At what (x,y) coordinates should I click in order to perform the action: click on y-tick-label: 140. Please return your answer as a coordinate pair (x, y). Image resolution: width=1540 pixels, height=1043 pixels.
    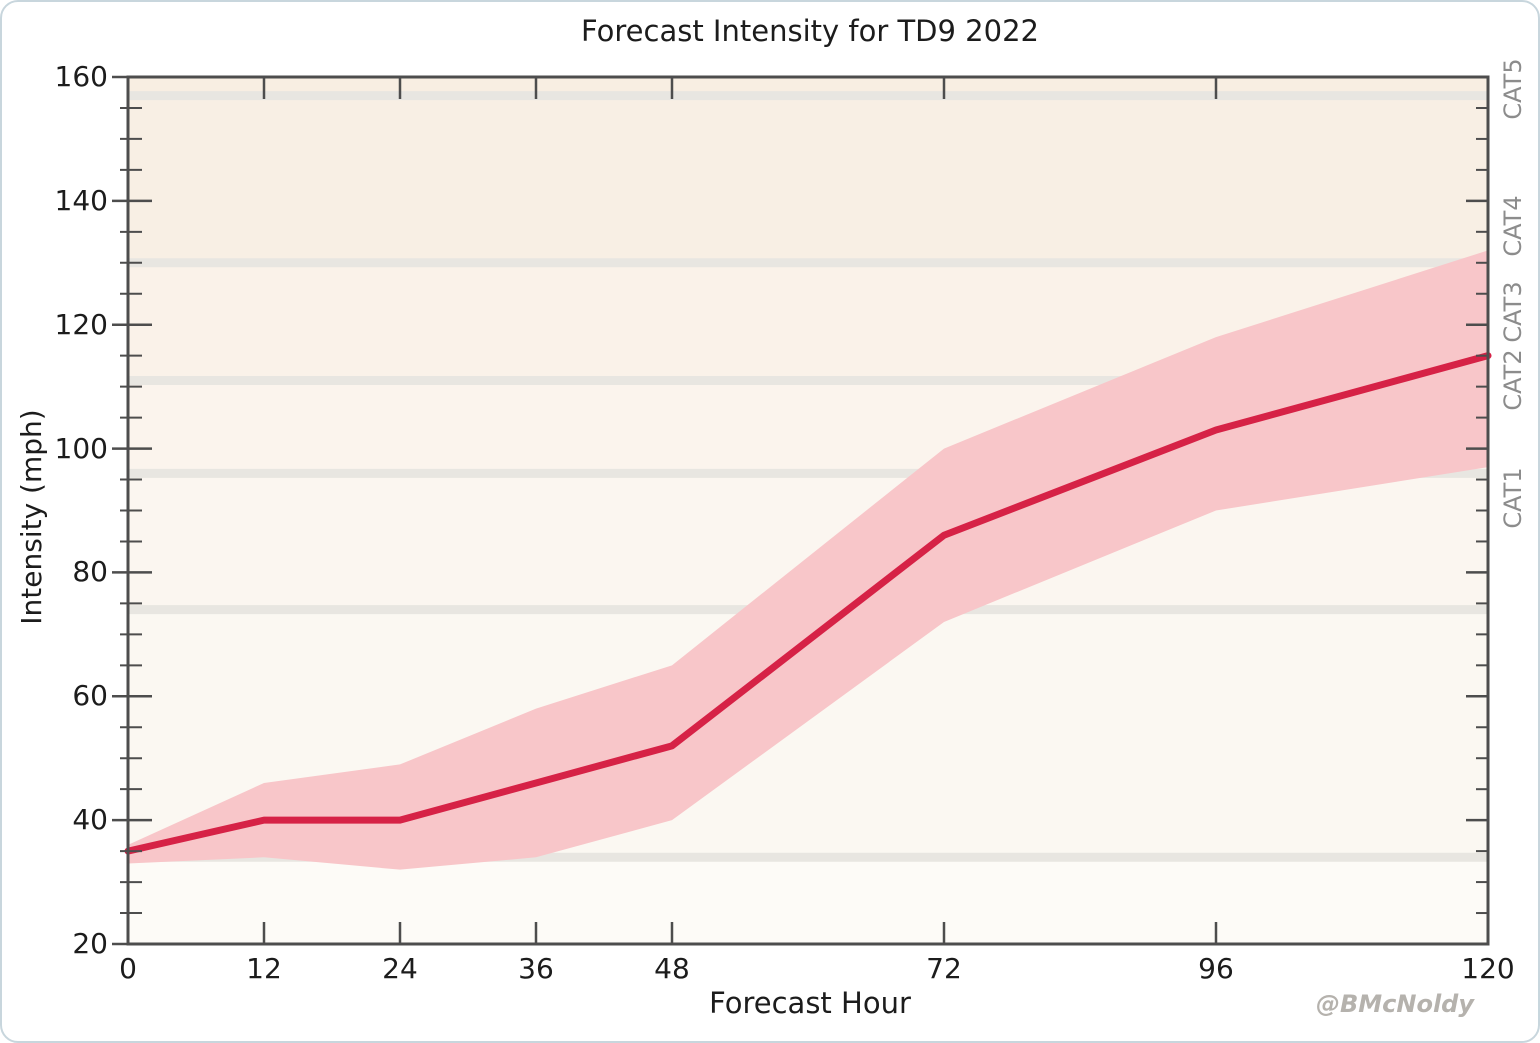
    Looking at the image, I should click on (81, 200).